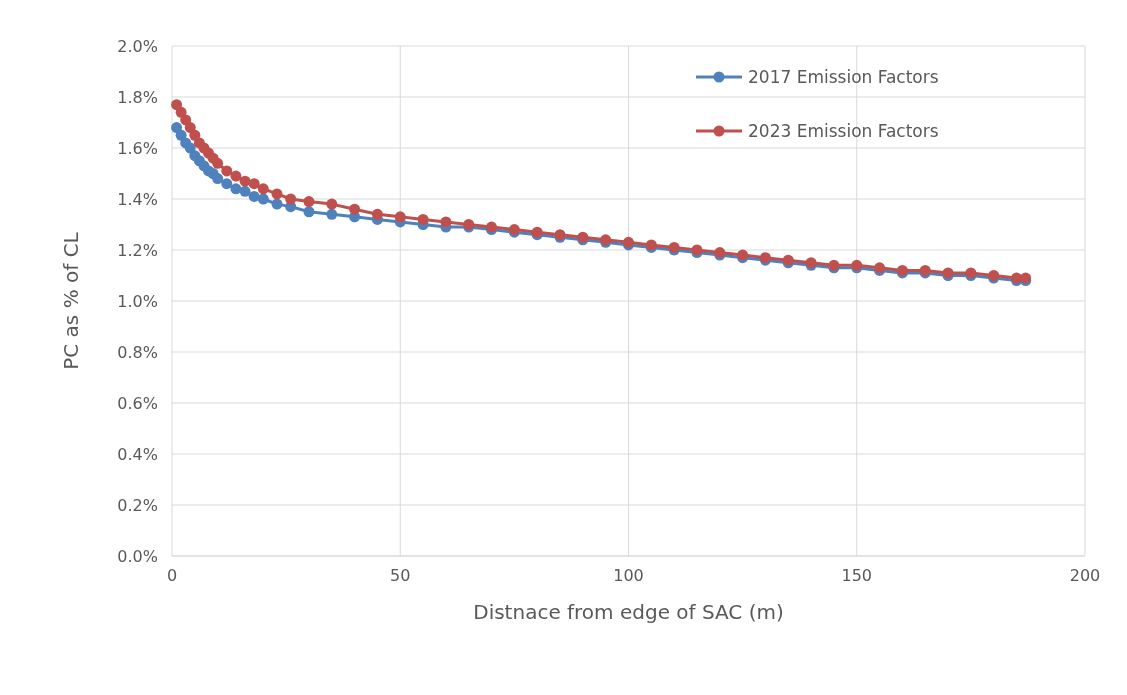 The width and height of the screenshot is (1127, 695). I want to click on y-tick-label: 0.8%, so click(137, 352).